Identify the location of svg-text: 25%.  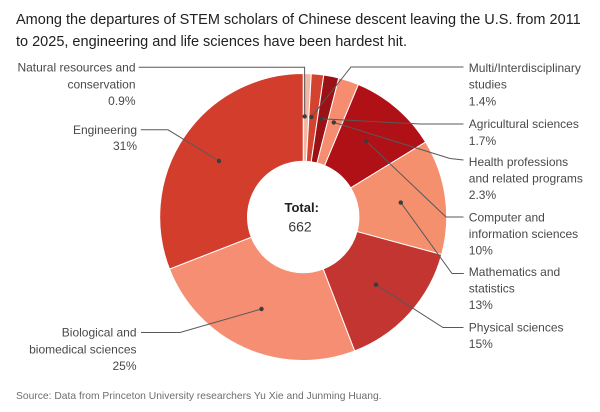
(124, 366).